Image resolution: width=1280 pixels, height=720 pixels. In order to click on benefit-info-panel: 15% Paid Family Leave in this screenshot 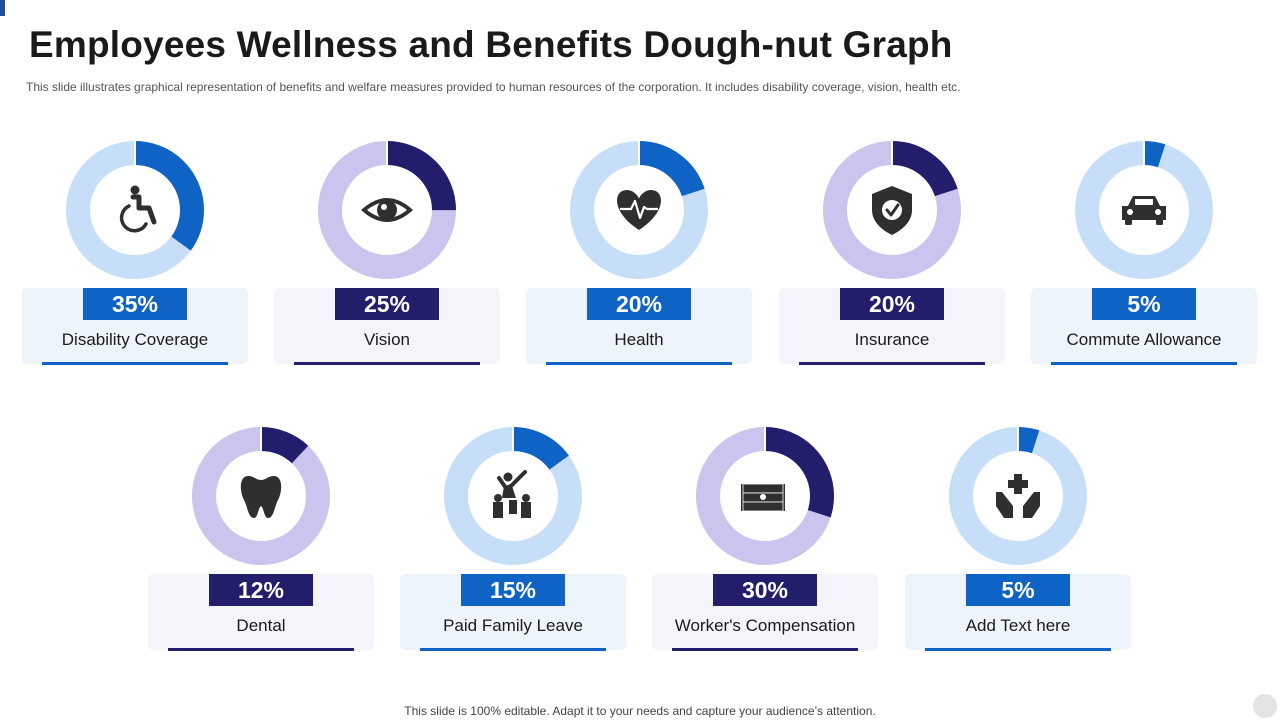, I will do `click(513, 612)`.